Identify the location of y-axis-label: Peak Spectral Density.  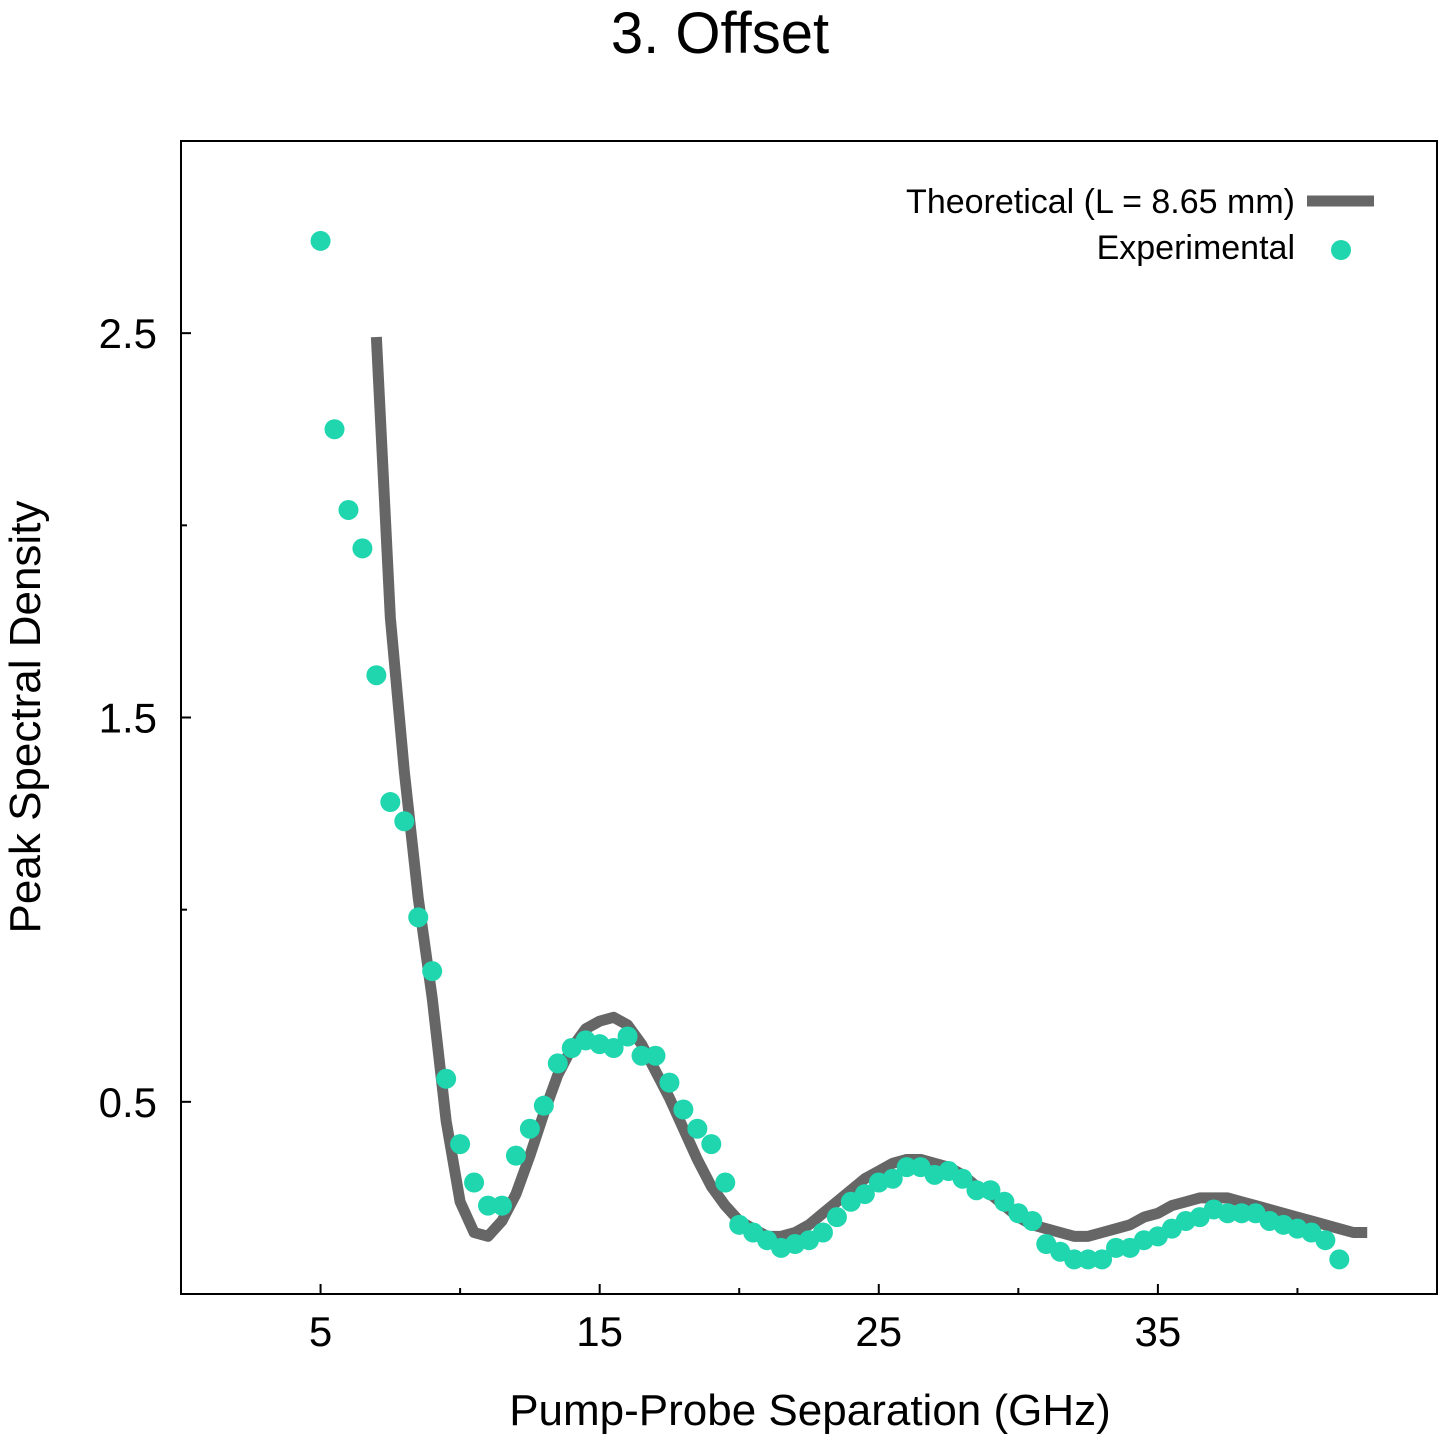
(25, 717).